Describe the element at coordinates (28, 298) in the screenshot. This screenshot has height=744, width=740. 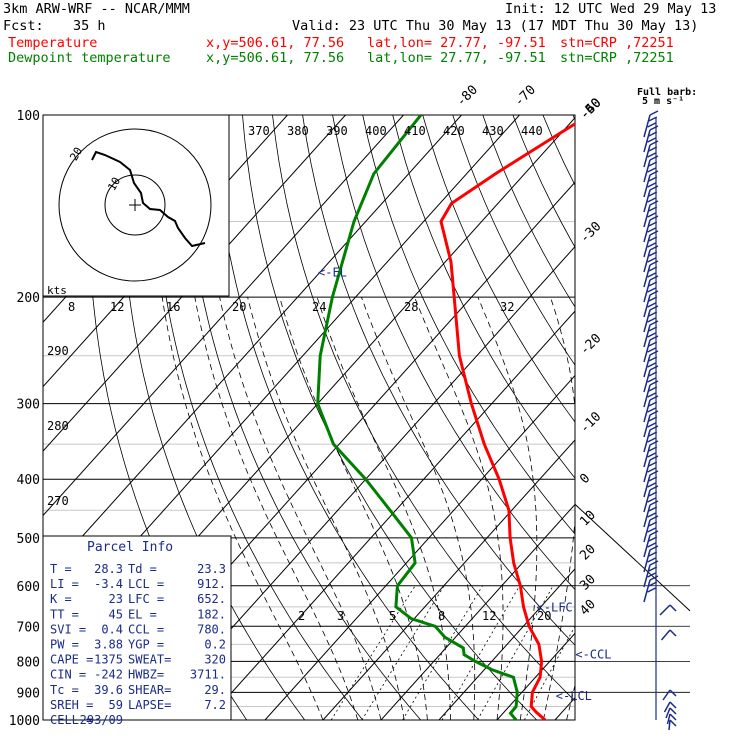
I see `pressure-label: 200` at that location.